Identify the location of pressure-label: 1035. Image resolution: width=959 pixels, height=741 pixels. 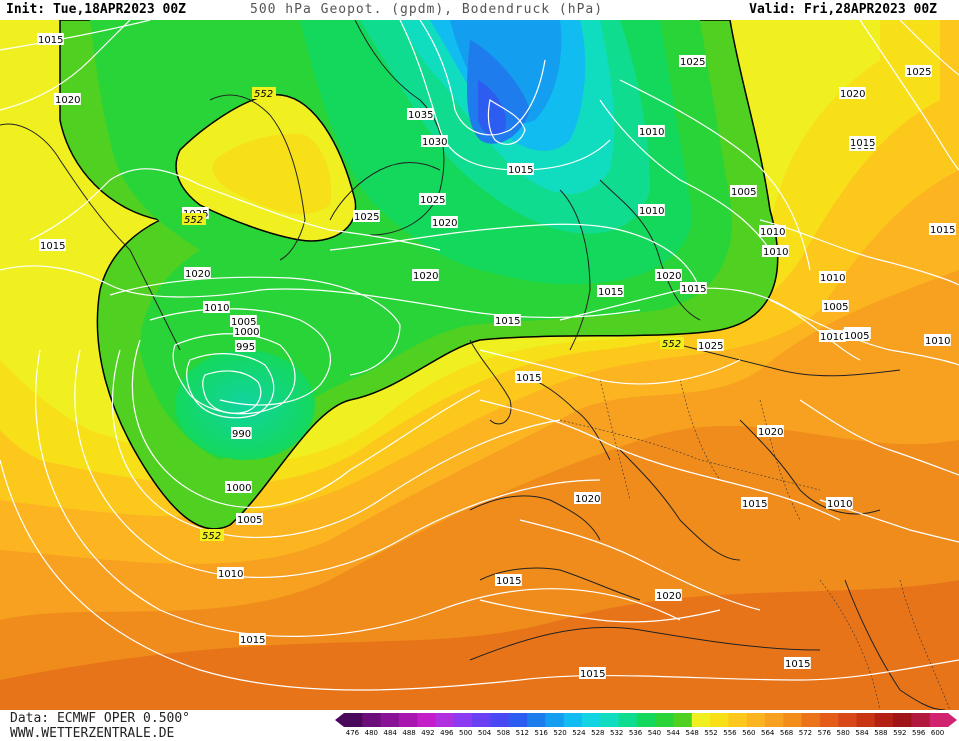
(420, 115).